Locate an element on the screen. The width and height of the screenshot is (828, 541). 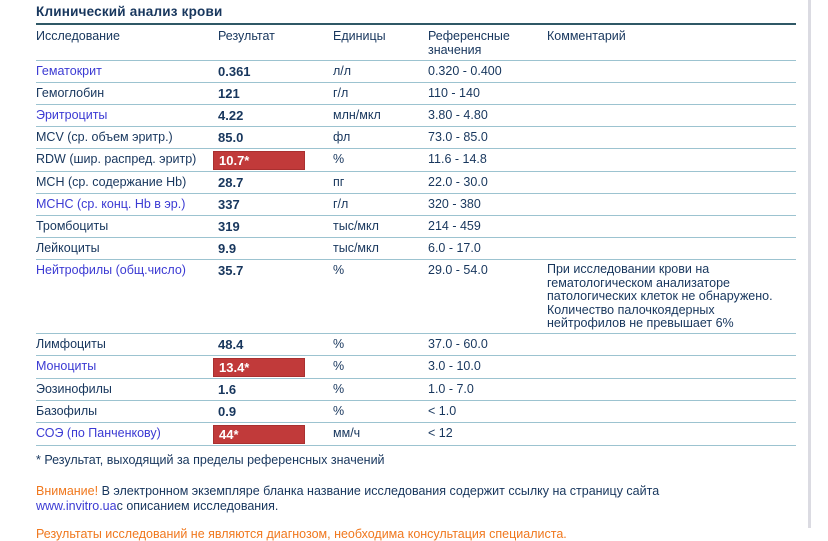
result-value: 4.22 is located at coordinates (231, 115).